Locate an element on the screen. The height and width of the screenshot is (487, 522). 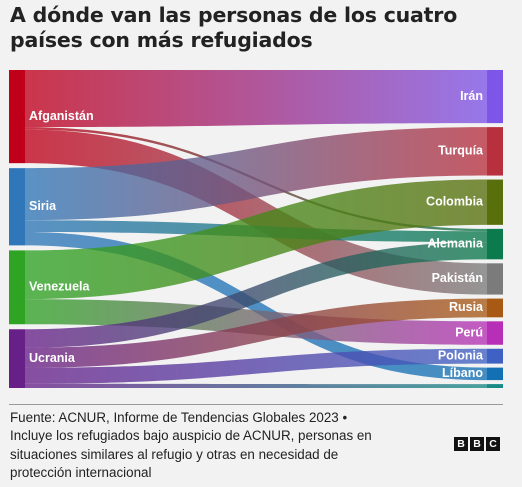
bbc-logo: B B C is located at coordinates (477, 444).